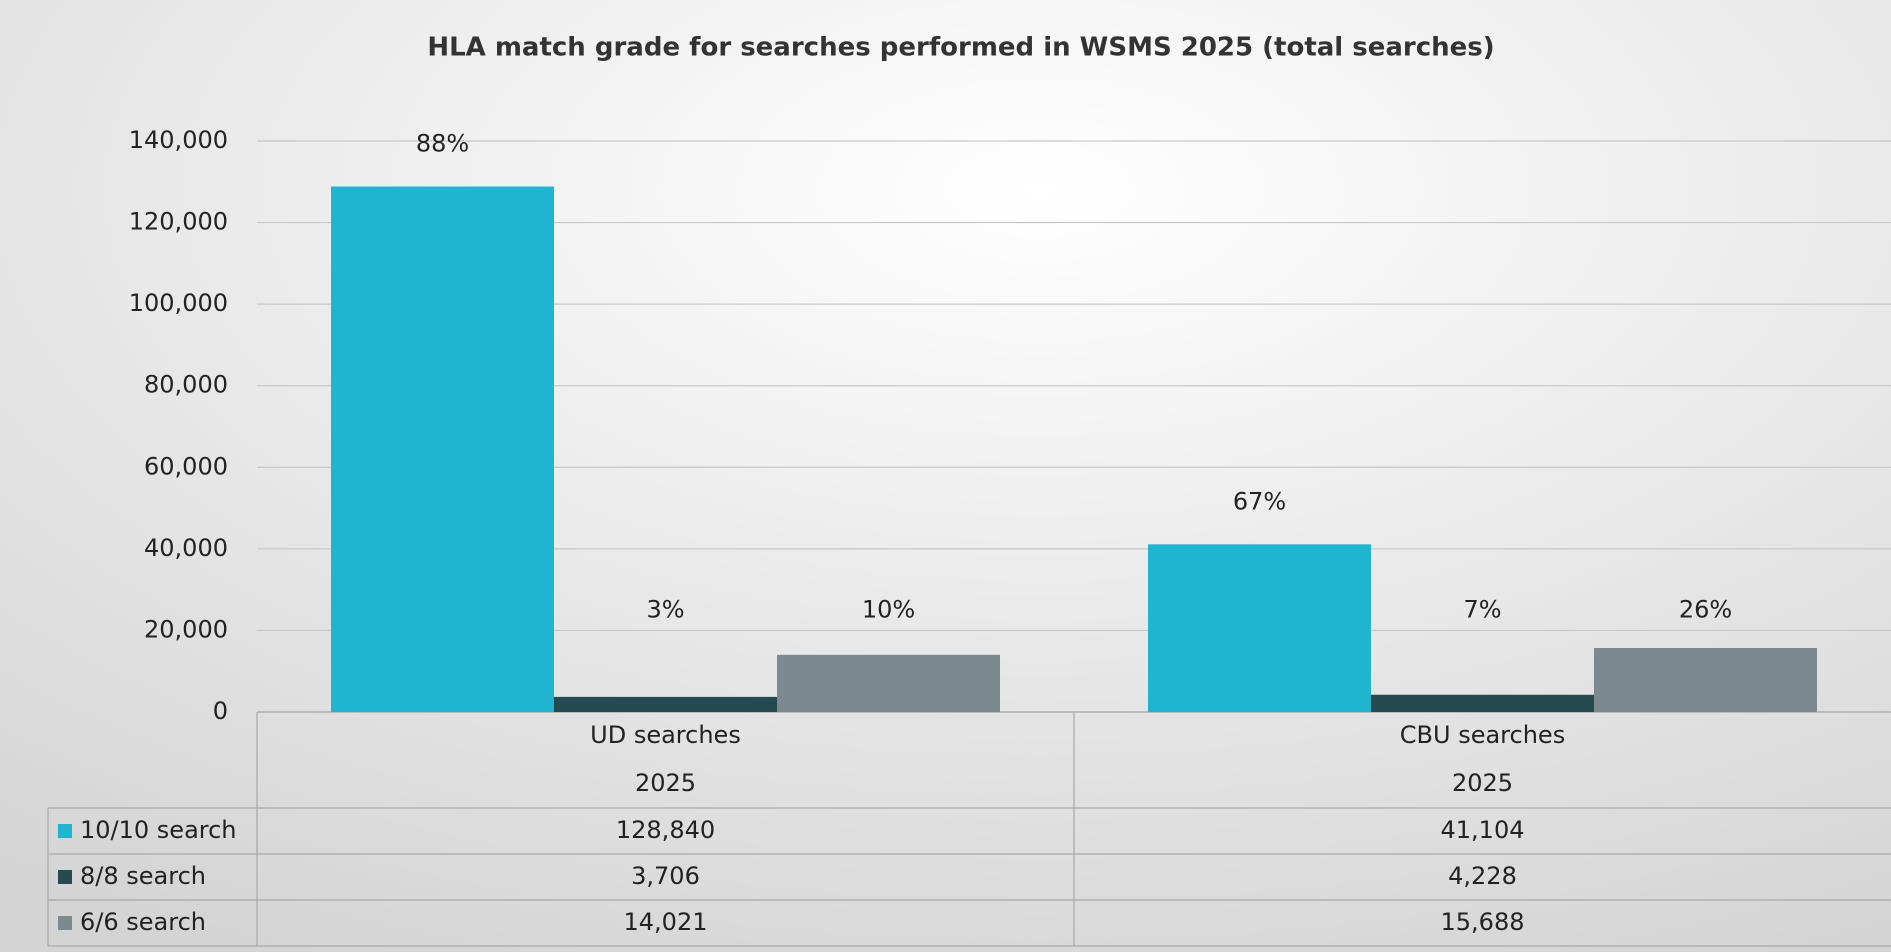  Describe the element at coordinates (1482, 876) in the screenshot. I see `table-value: 4,228` at that location.